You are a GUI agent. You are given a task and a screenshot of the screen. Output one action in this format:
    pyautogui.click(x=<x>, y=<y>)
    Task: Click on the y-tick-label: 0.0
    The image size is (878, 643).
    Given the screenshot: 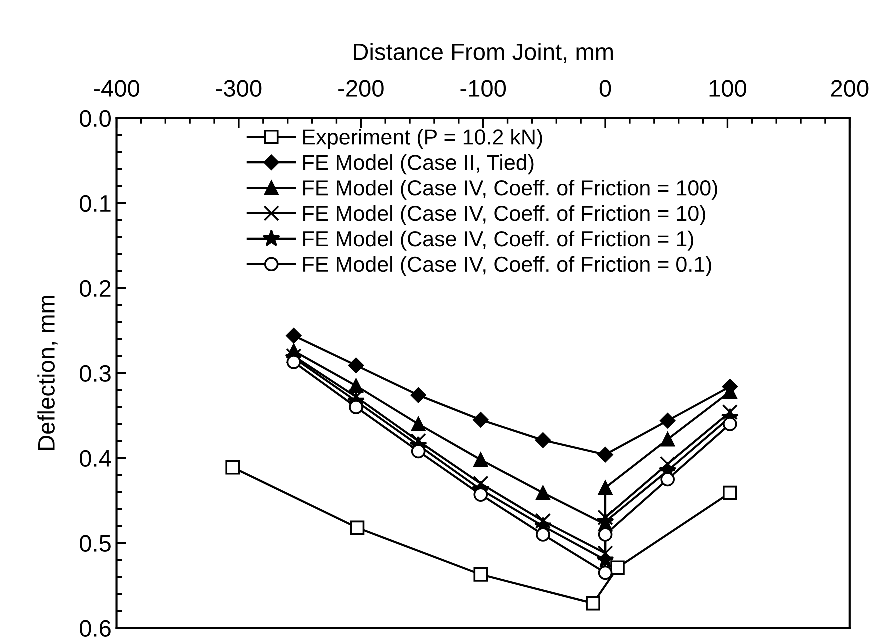 What is the action you would take?
    pyautogui.click(x=95, y=119)
    